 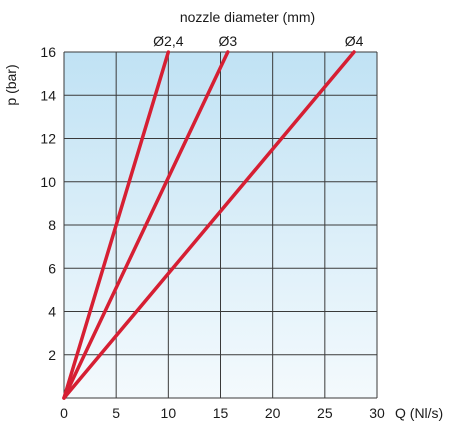 What do you see at coordinates (52, 355) in the screenshot?
I see `y-tick-label: 2` at bounding box center [52, 355].